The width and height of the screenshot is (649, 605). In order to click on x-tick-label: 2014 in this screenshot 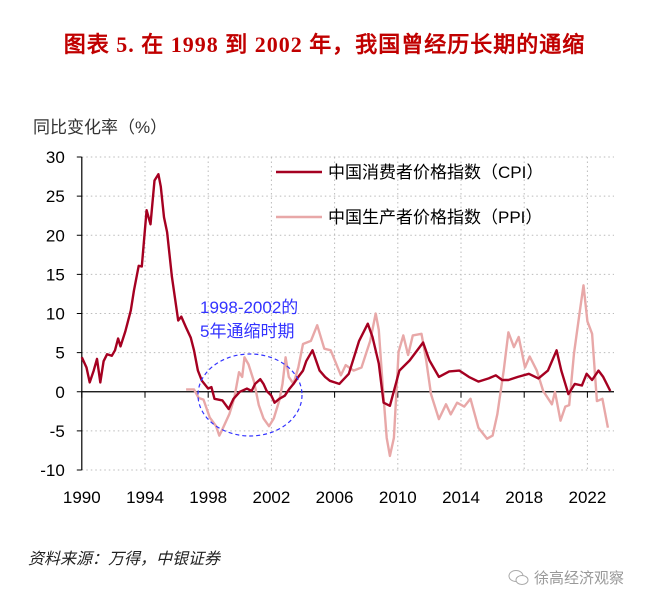, I will do `click(461, 497)`.